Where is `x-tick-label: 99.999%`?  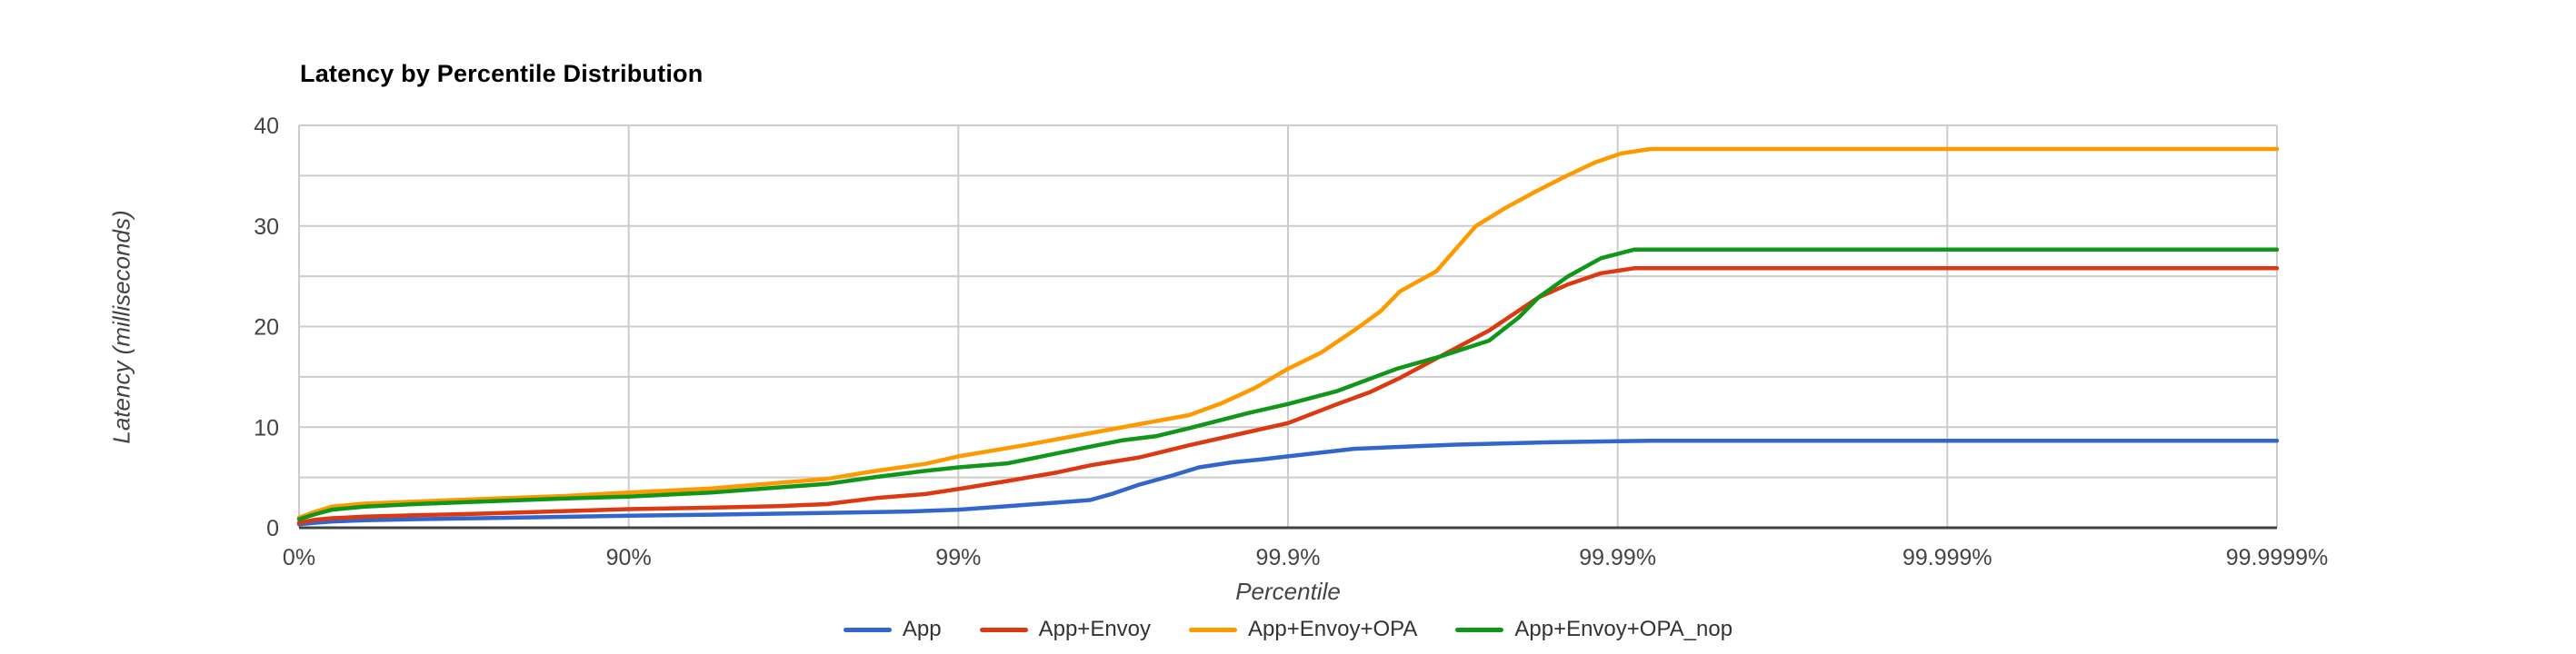 x-tick-label: 99.999% is located at coordinates (1947, 557).